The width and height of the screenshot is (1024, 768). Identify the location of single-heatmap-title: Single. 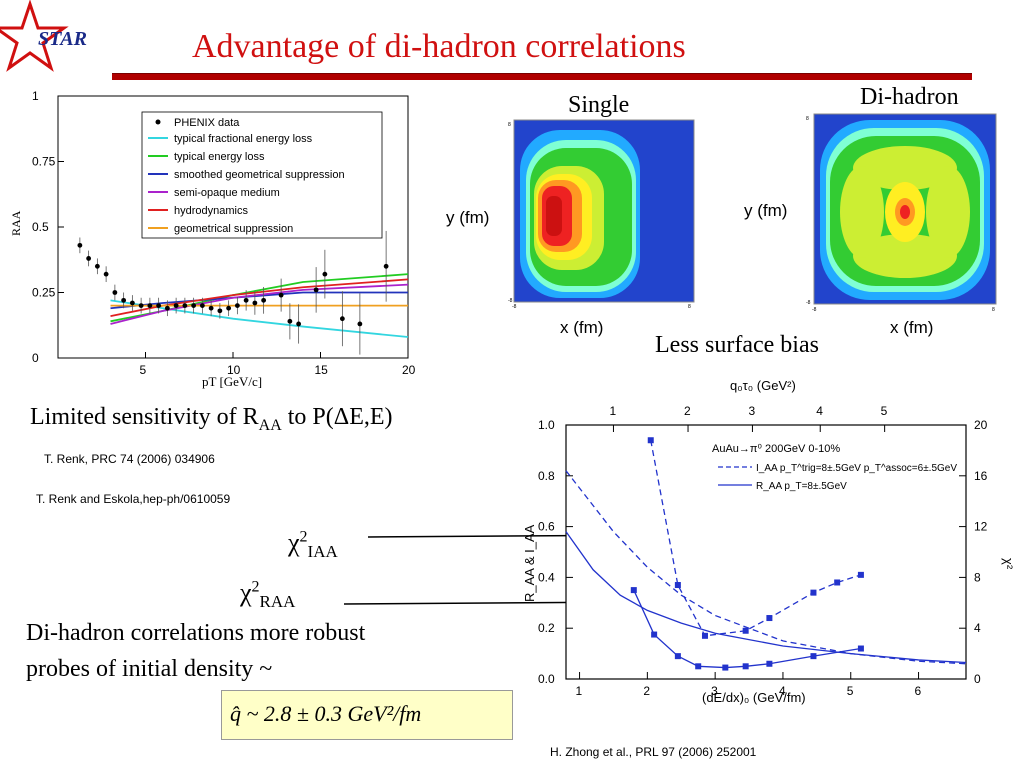
(599, 105).